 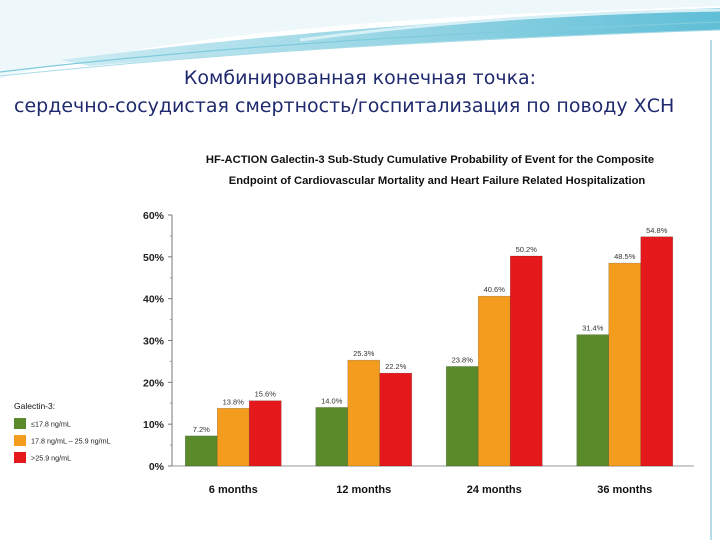 I want to click on data-label: 25.3%, so click(x=364, y=353).